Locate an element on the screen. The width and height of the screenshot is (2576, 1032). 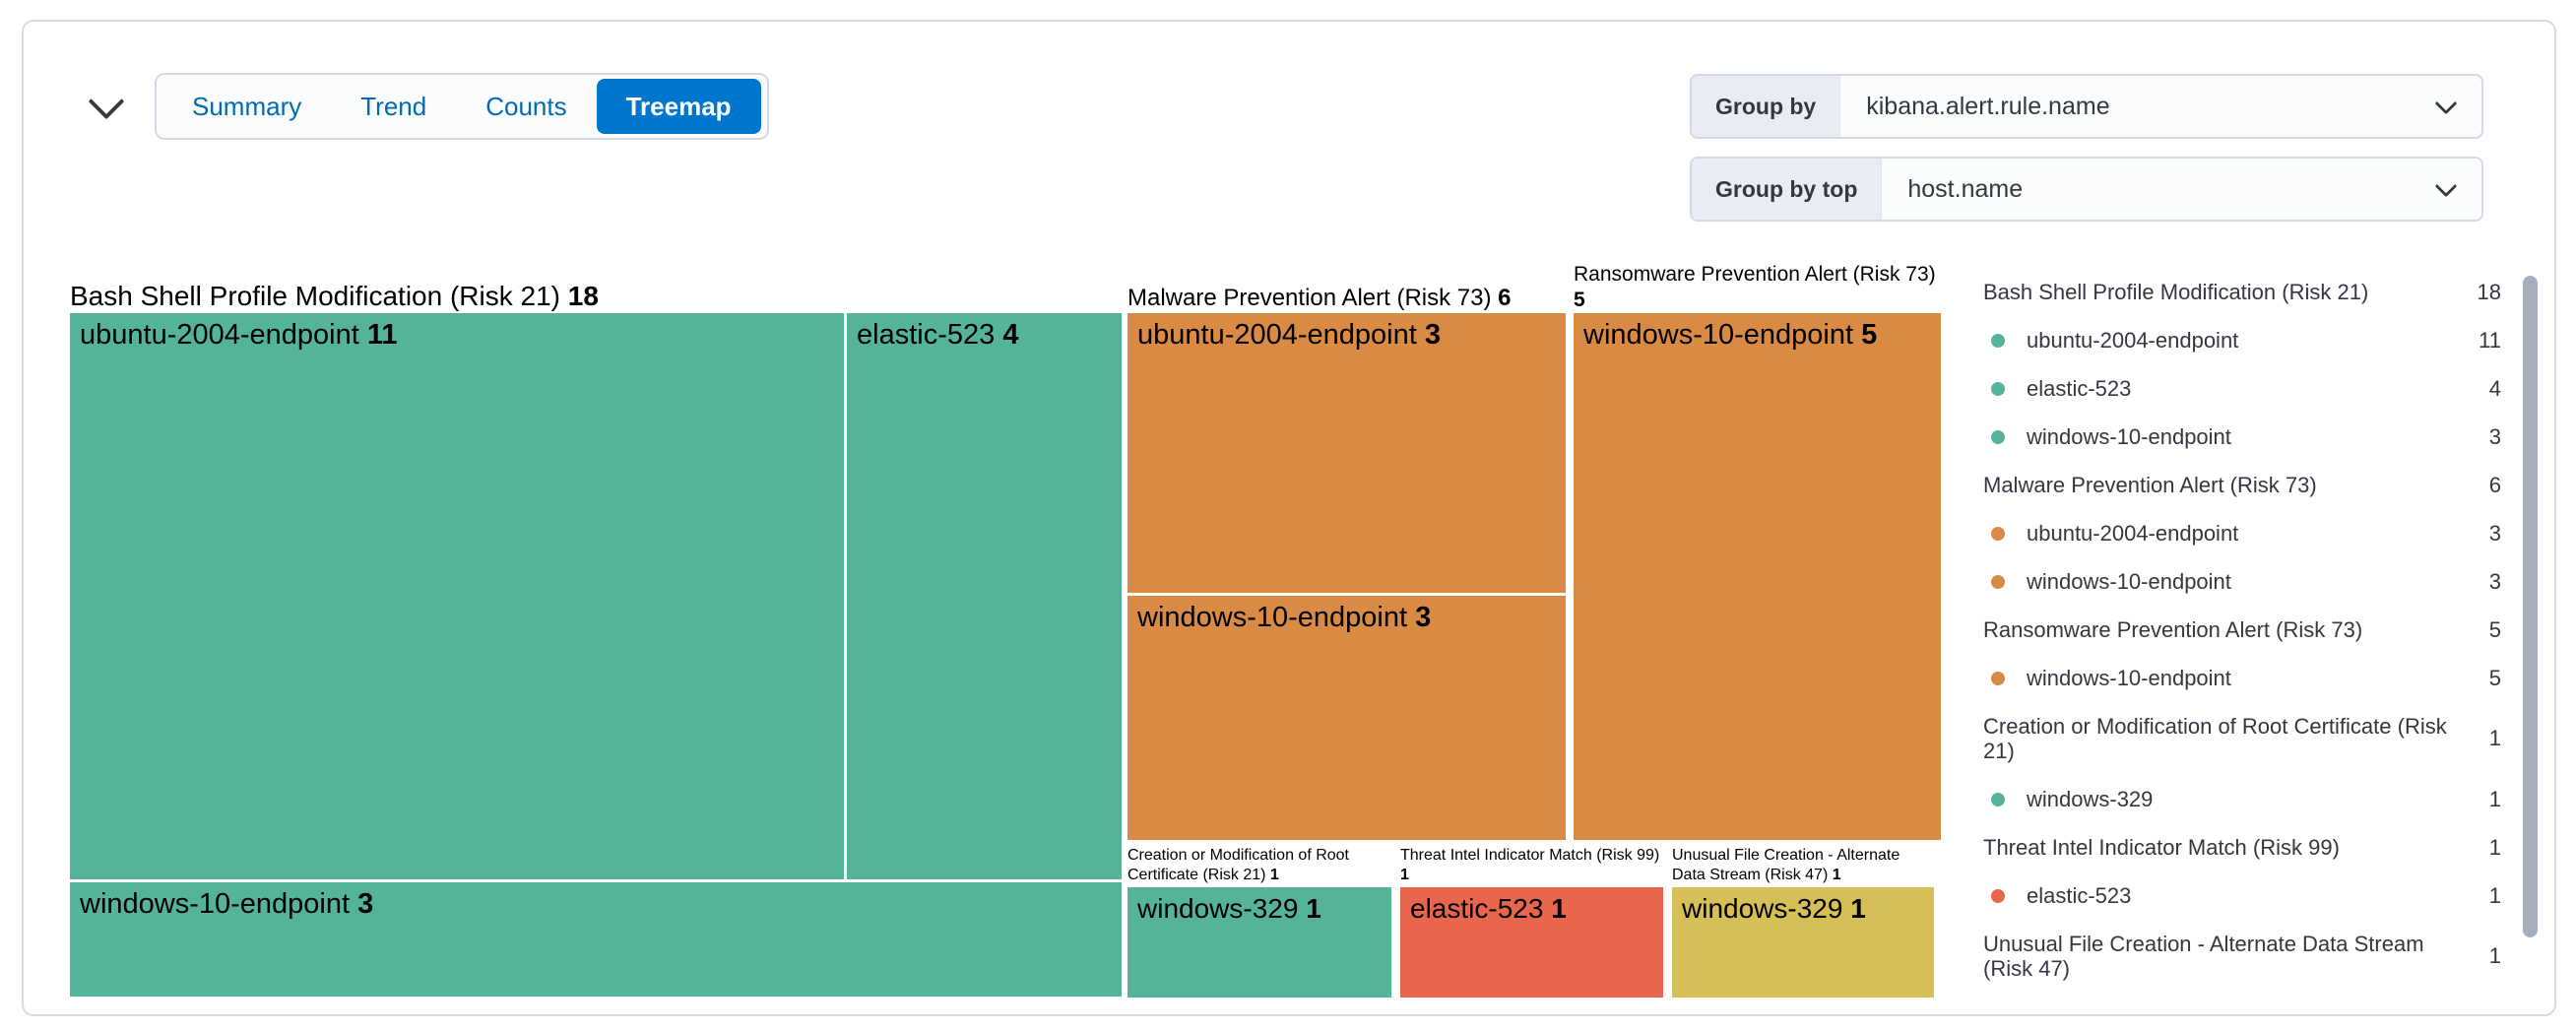
tab-trend: Trend is located at coordinates (393, 106).